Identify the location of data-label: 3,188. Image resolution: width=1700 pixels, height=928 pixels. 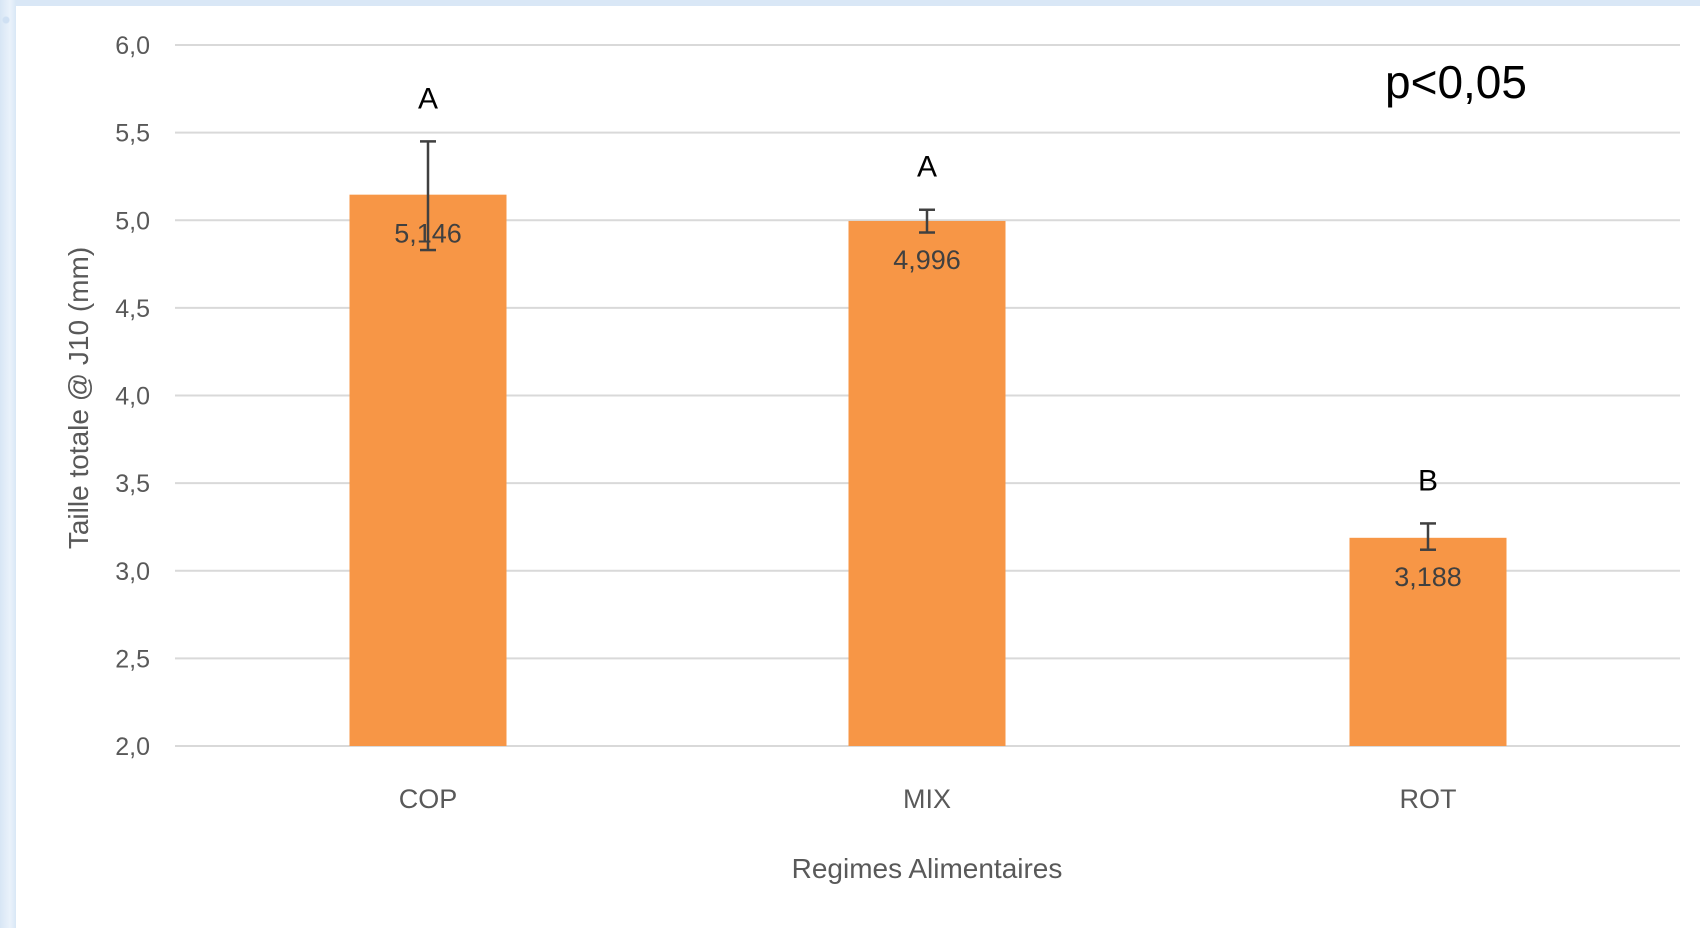
(1428, 577).